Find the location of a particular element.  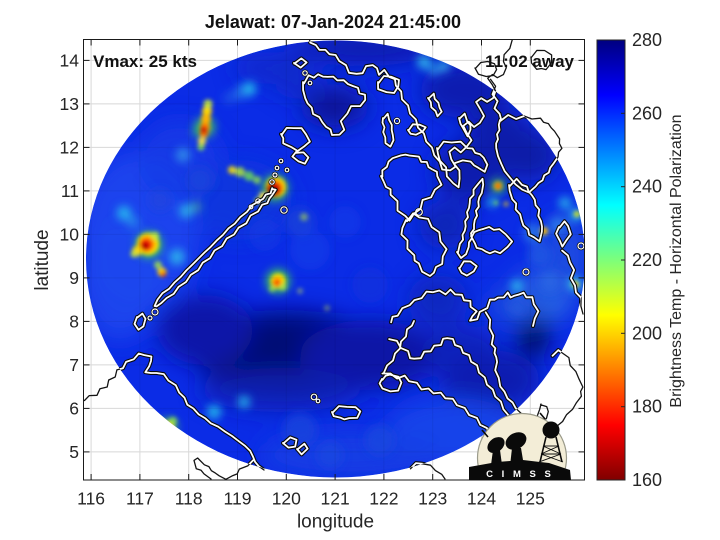

svg-text: C I M S S is located at coordinates (520, 474).